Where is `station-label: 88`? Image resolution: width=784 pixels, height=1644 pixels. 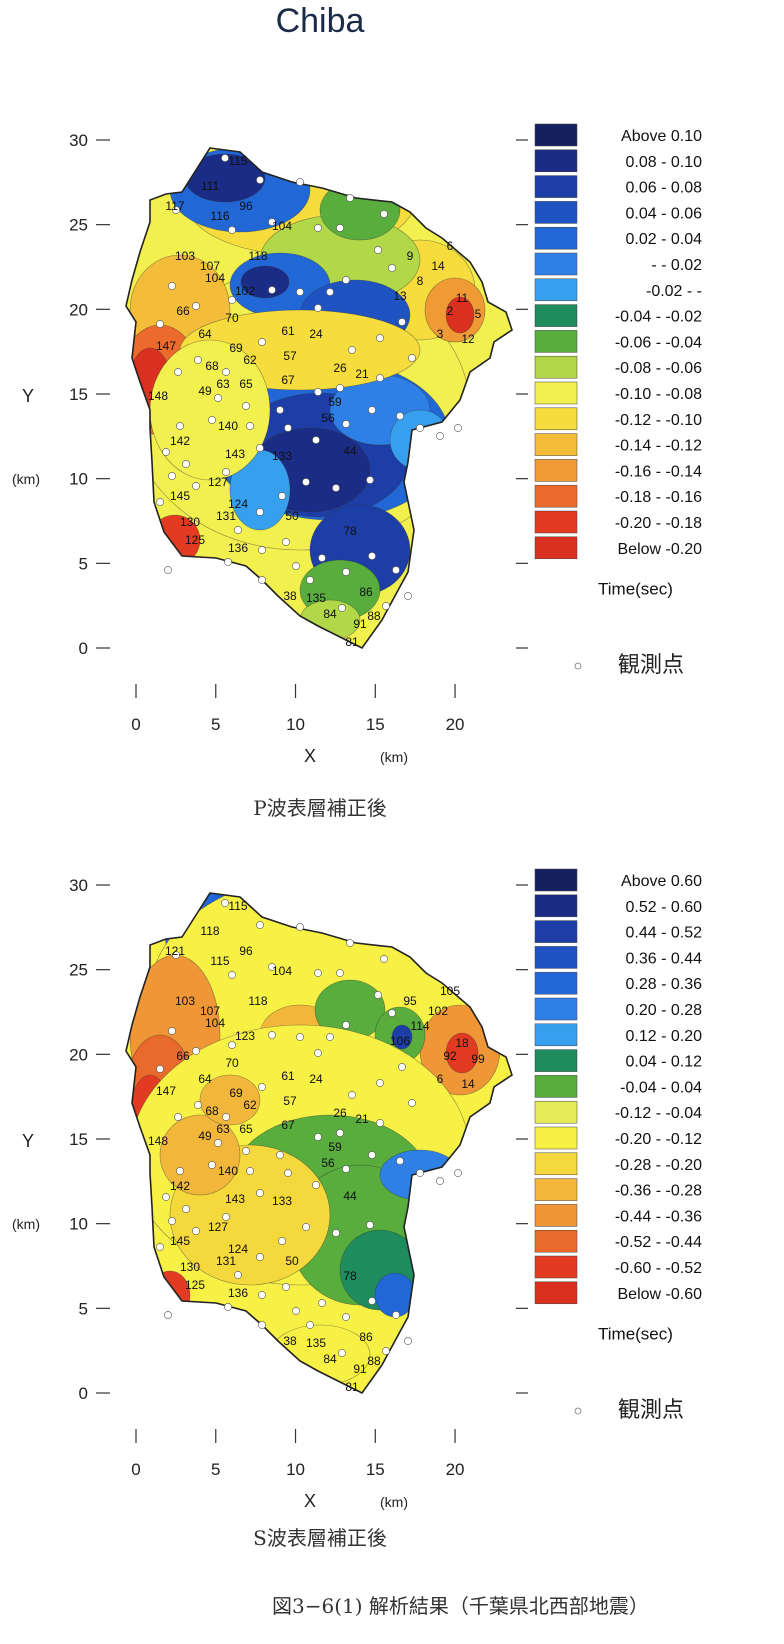 station-label: 88 is located at coordinates (374, 616).